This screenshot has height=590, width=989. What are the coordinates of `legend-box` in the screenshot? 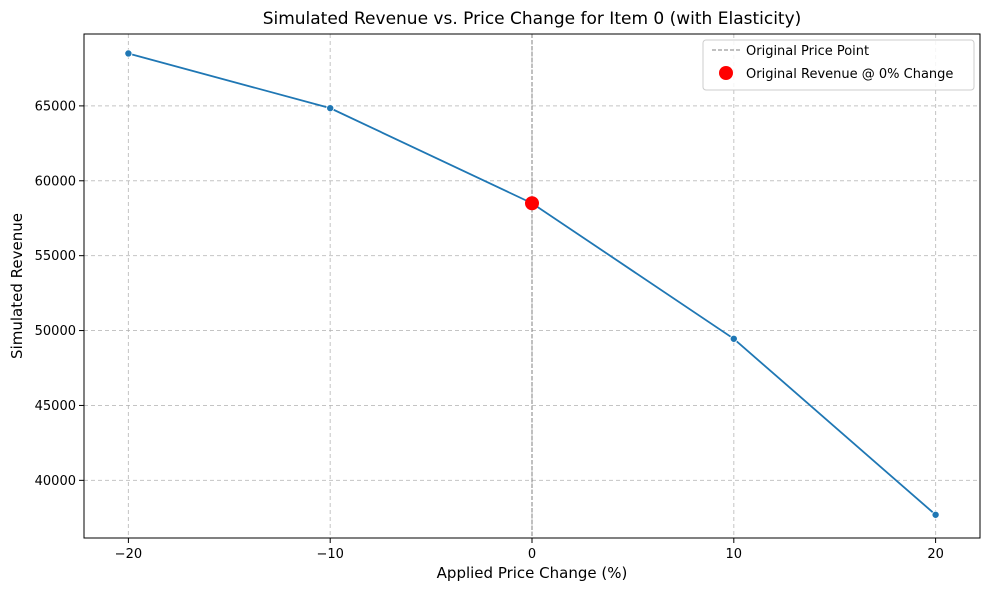 It's located at (838, 65).